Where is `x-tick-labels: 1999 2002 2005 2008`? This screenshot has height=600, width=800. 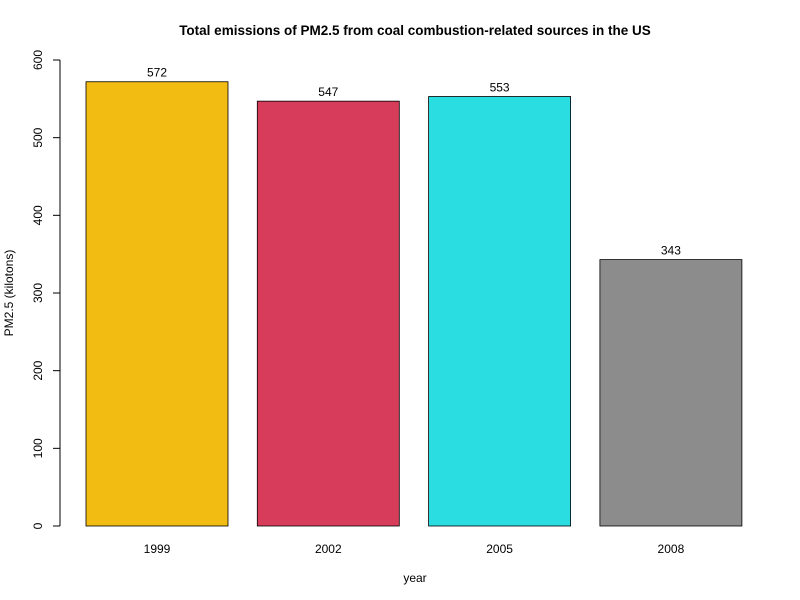
x-tick-labels: 1999 2002 2005 2008 is located at coordinates (414, 549).